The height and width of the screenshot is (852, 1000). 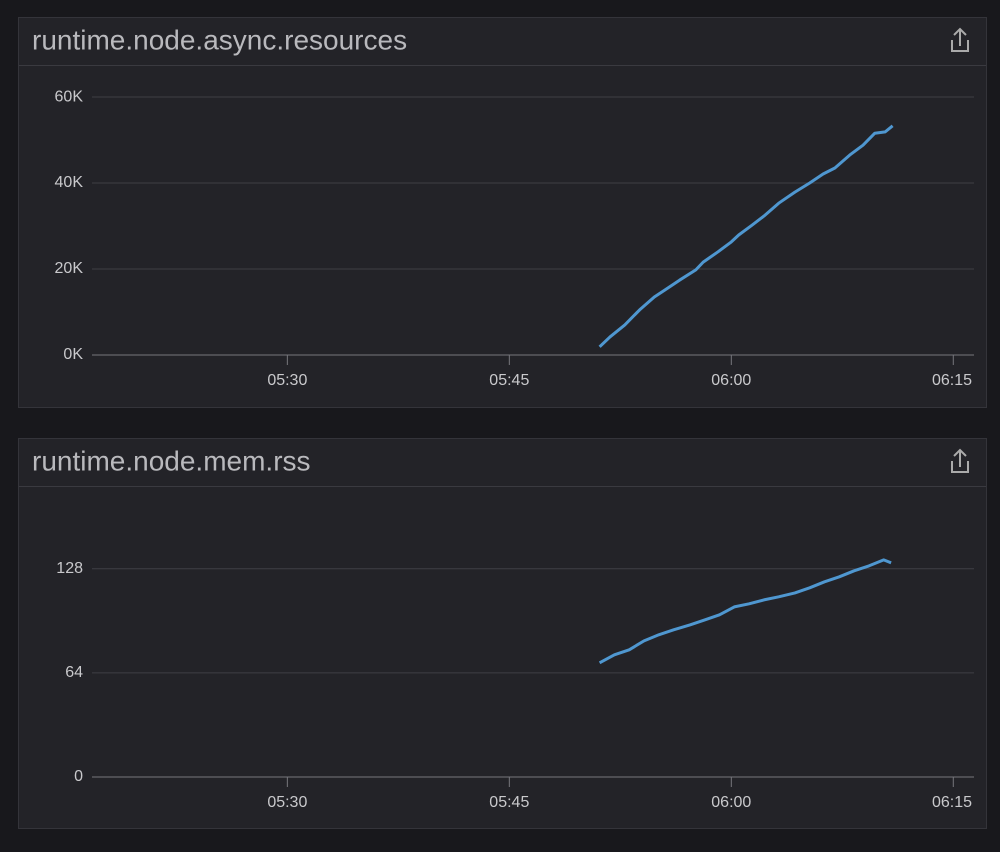 What do you see at coordinates (171, 460) in the screenshot?
I see `panel-title: runtime.node.mem.rss` at bounding box center [171, 460].